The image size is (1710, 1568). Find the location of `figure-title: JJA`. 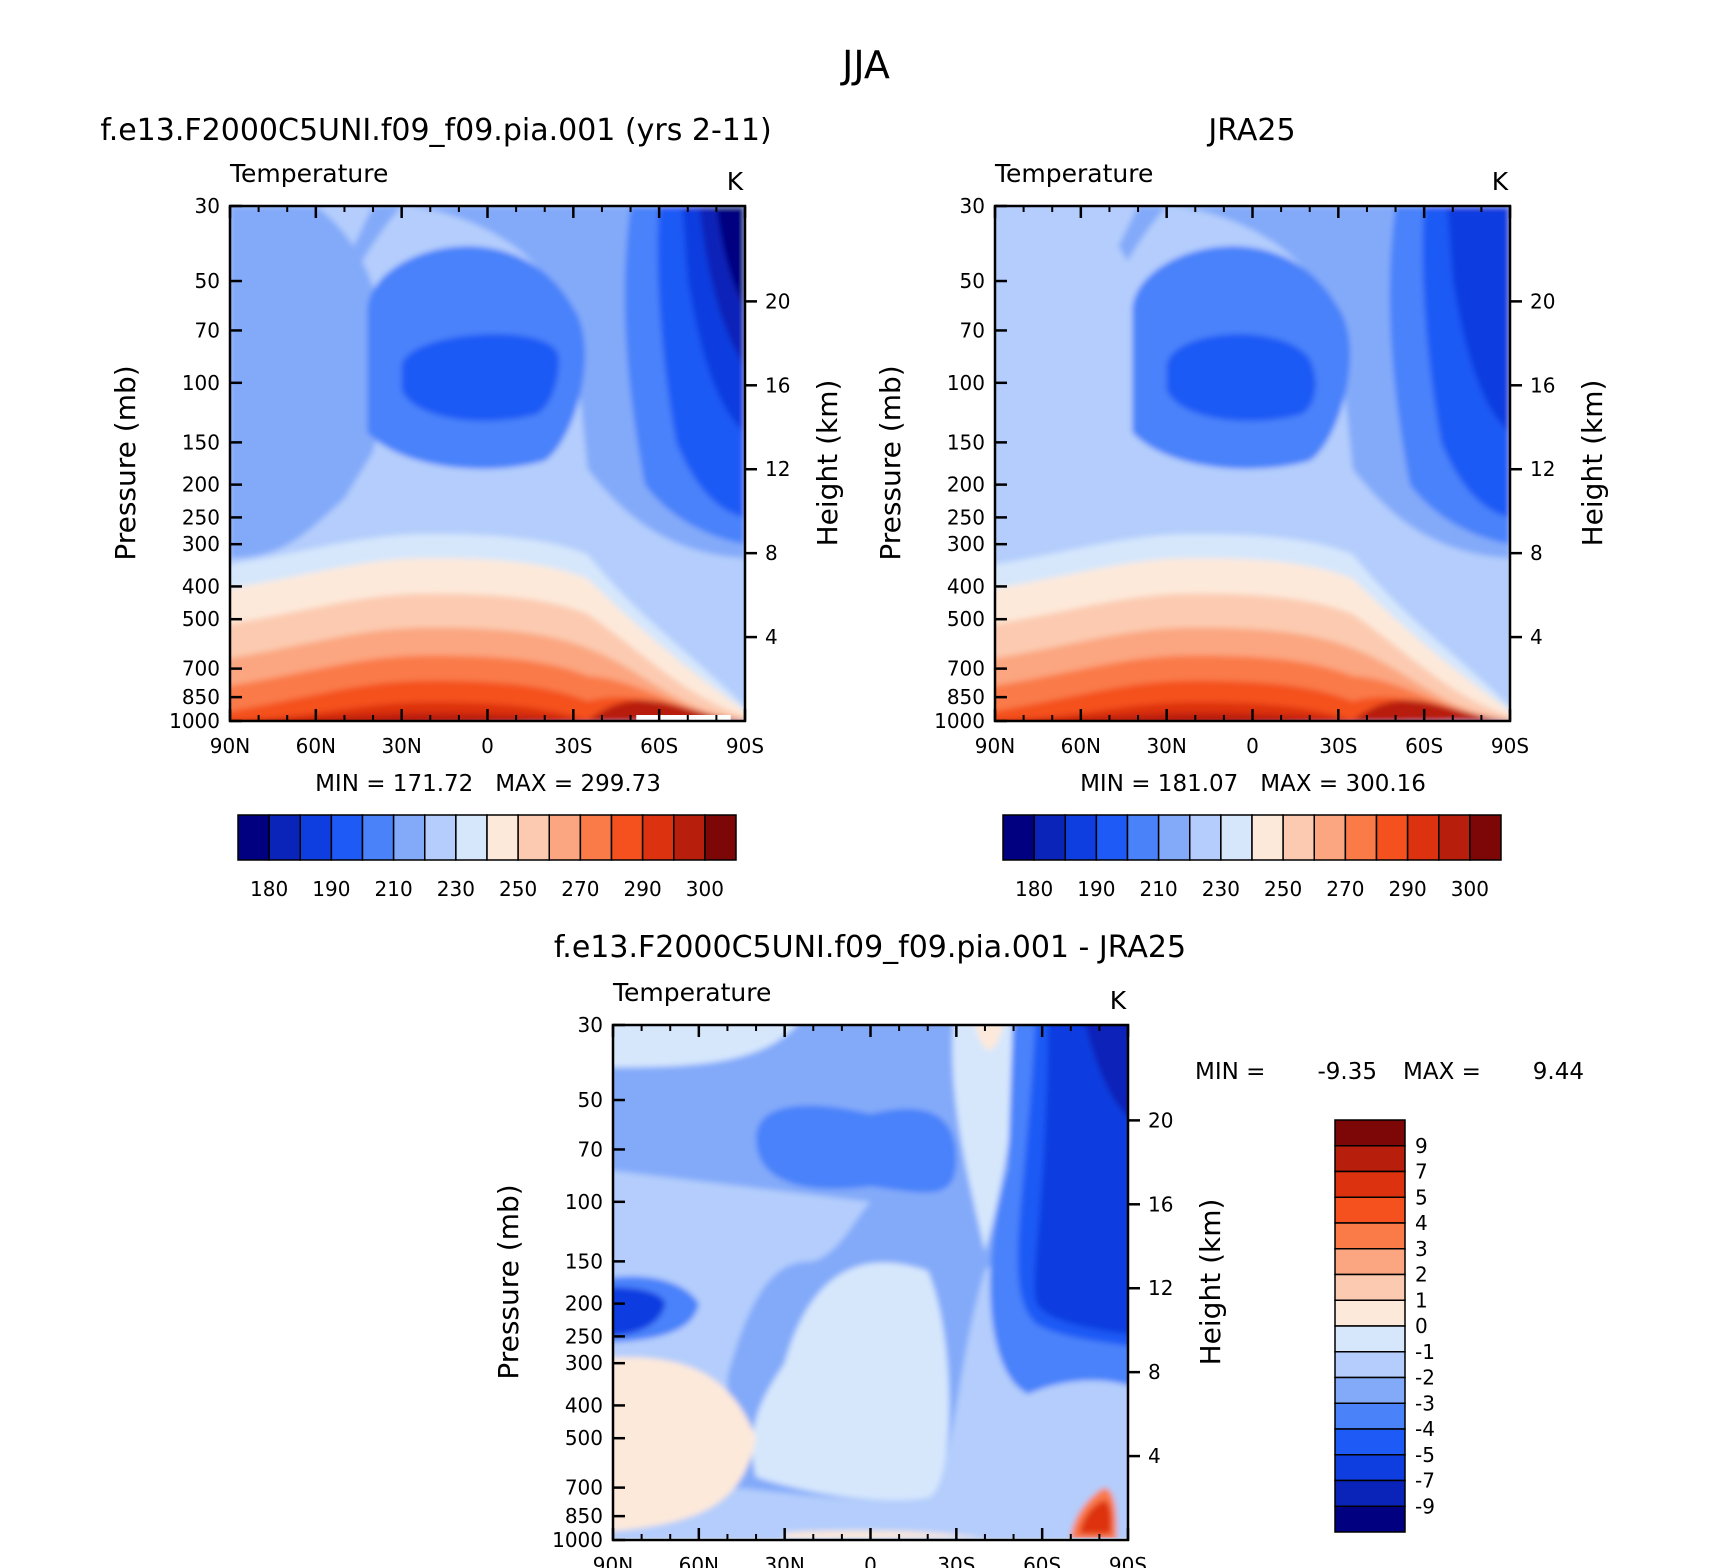

figure-title: JJA is located at coordinates (865, 65).